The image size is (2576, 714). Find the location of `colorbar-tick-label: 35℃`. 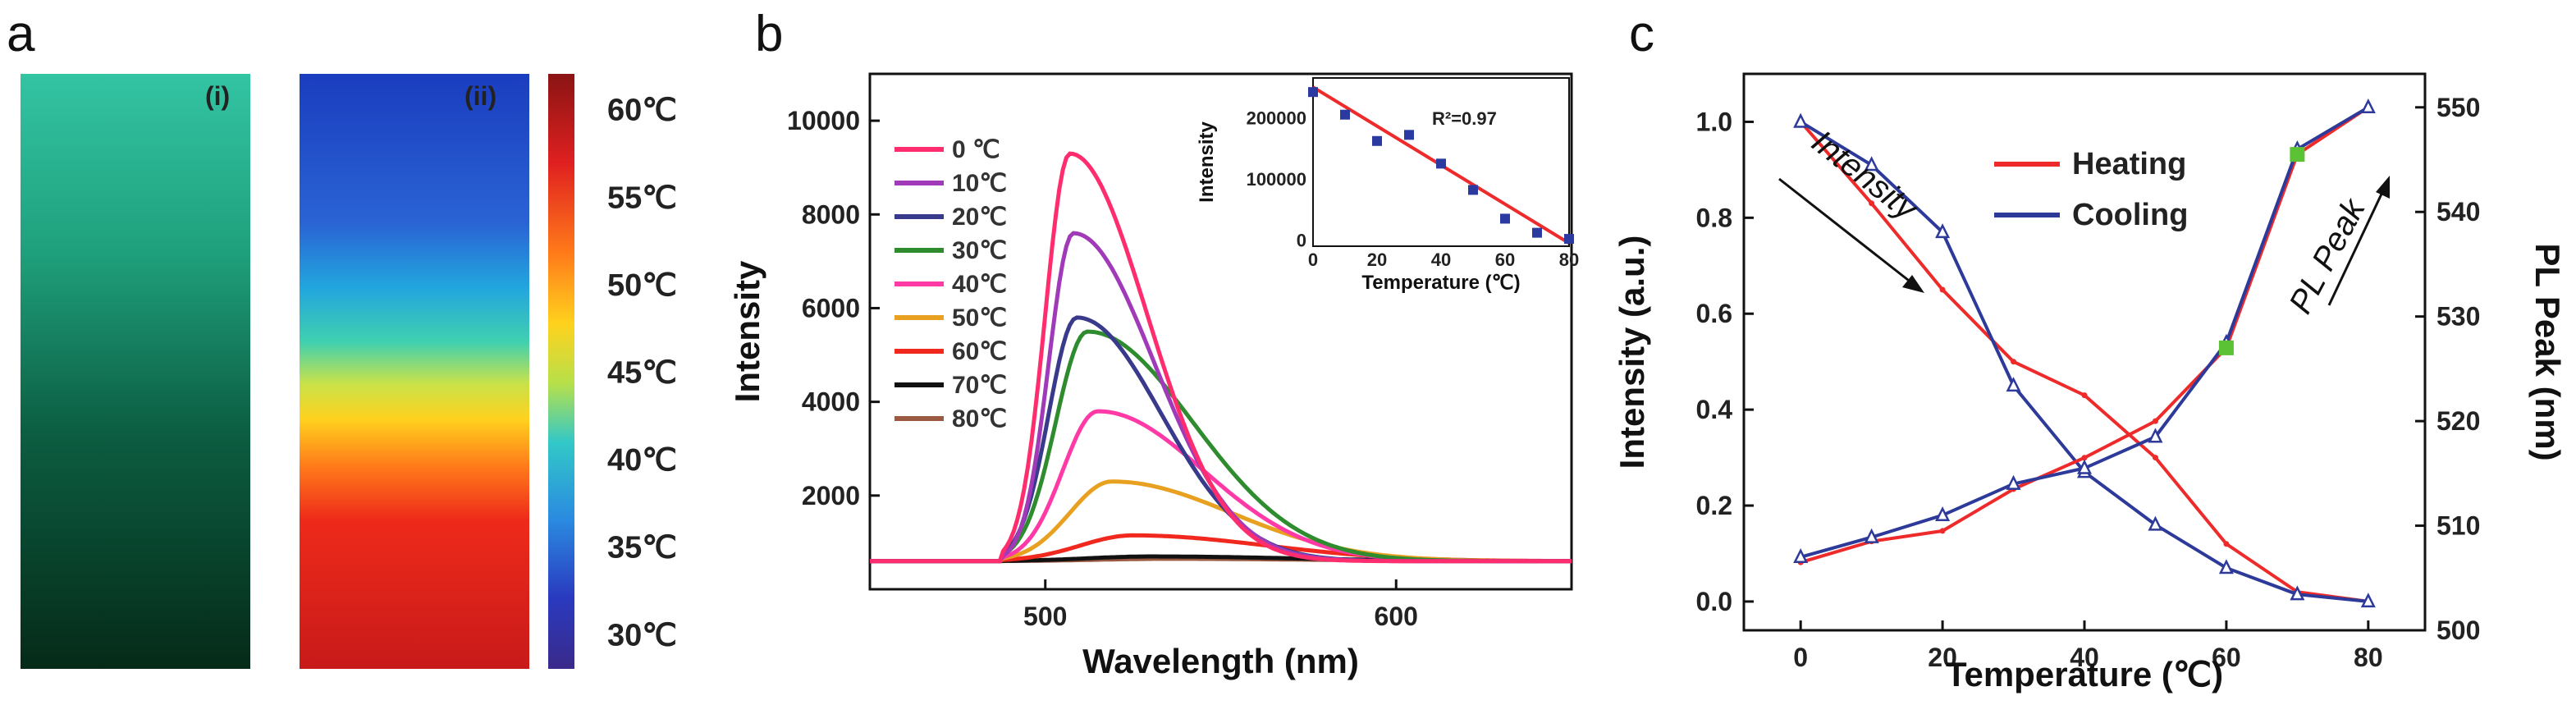

colorbar-tick-label: 35℃ is located at coordinates (642, 548).